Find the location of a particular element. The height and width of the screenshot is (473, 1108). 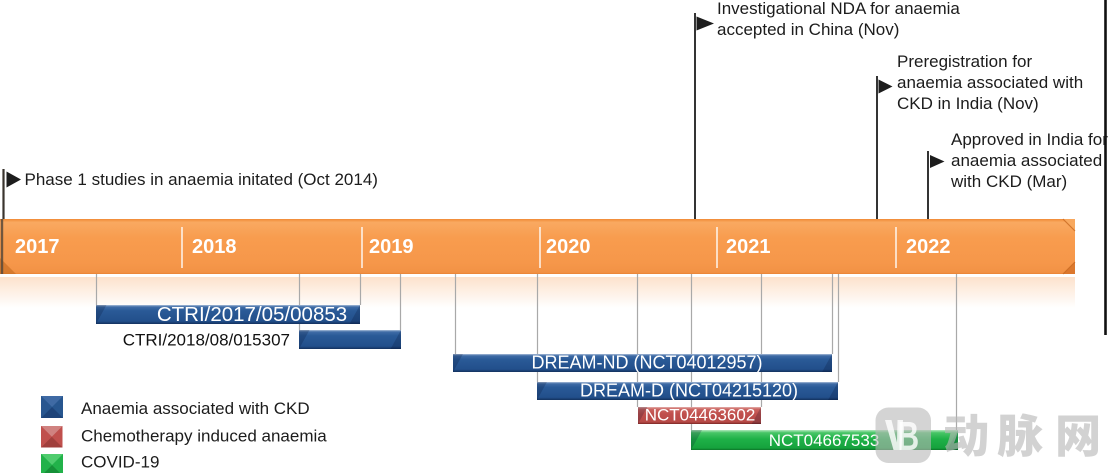

svg-text: accepted in China (Nov) is located at coordinates (808, 29).